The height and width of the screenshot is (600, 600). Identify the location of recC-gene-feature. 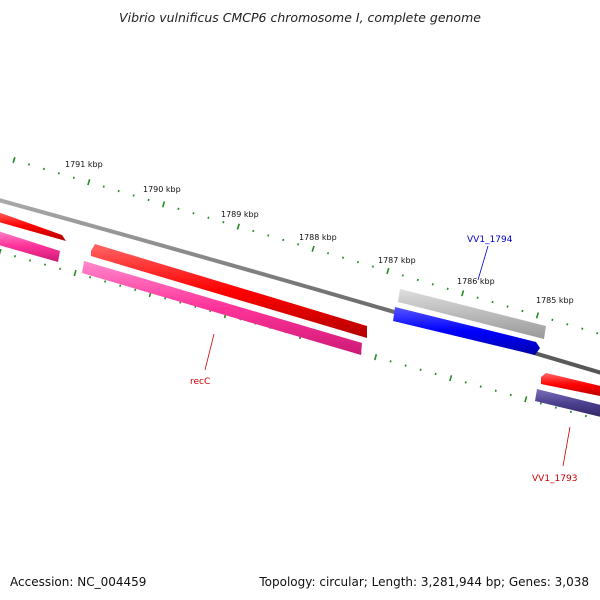
(229, 291).